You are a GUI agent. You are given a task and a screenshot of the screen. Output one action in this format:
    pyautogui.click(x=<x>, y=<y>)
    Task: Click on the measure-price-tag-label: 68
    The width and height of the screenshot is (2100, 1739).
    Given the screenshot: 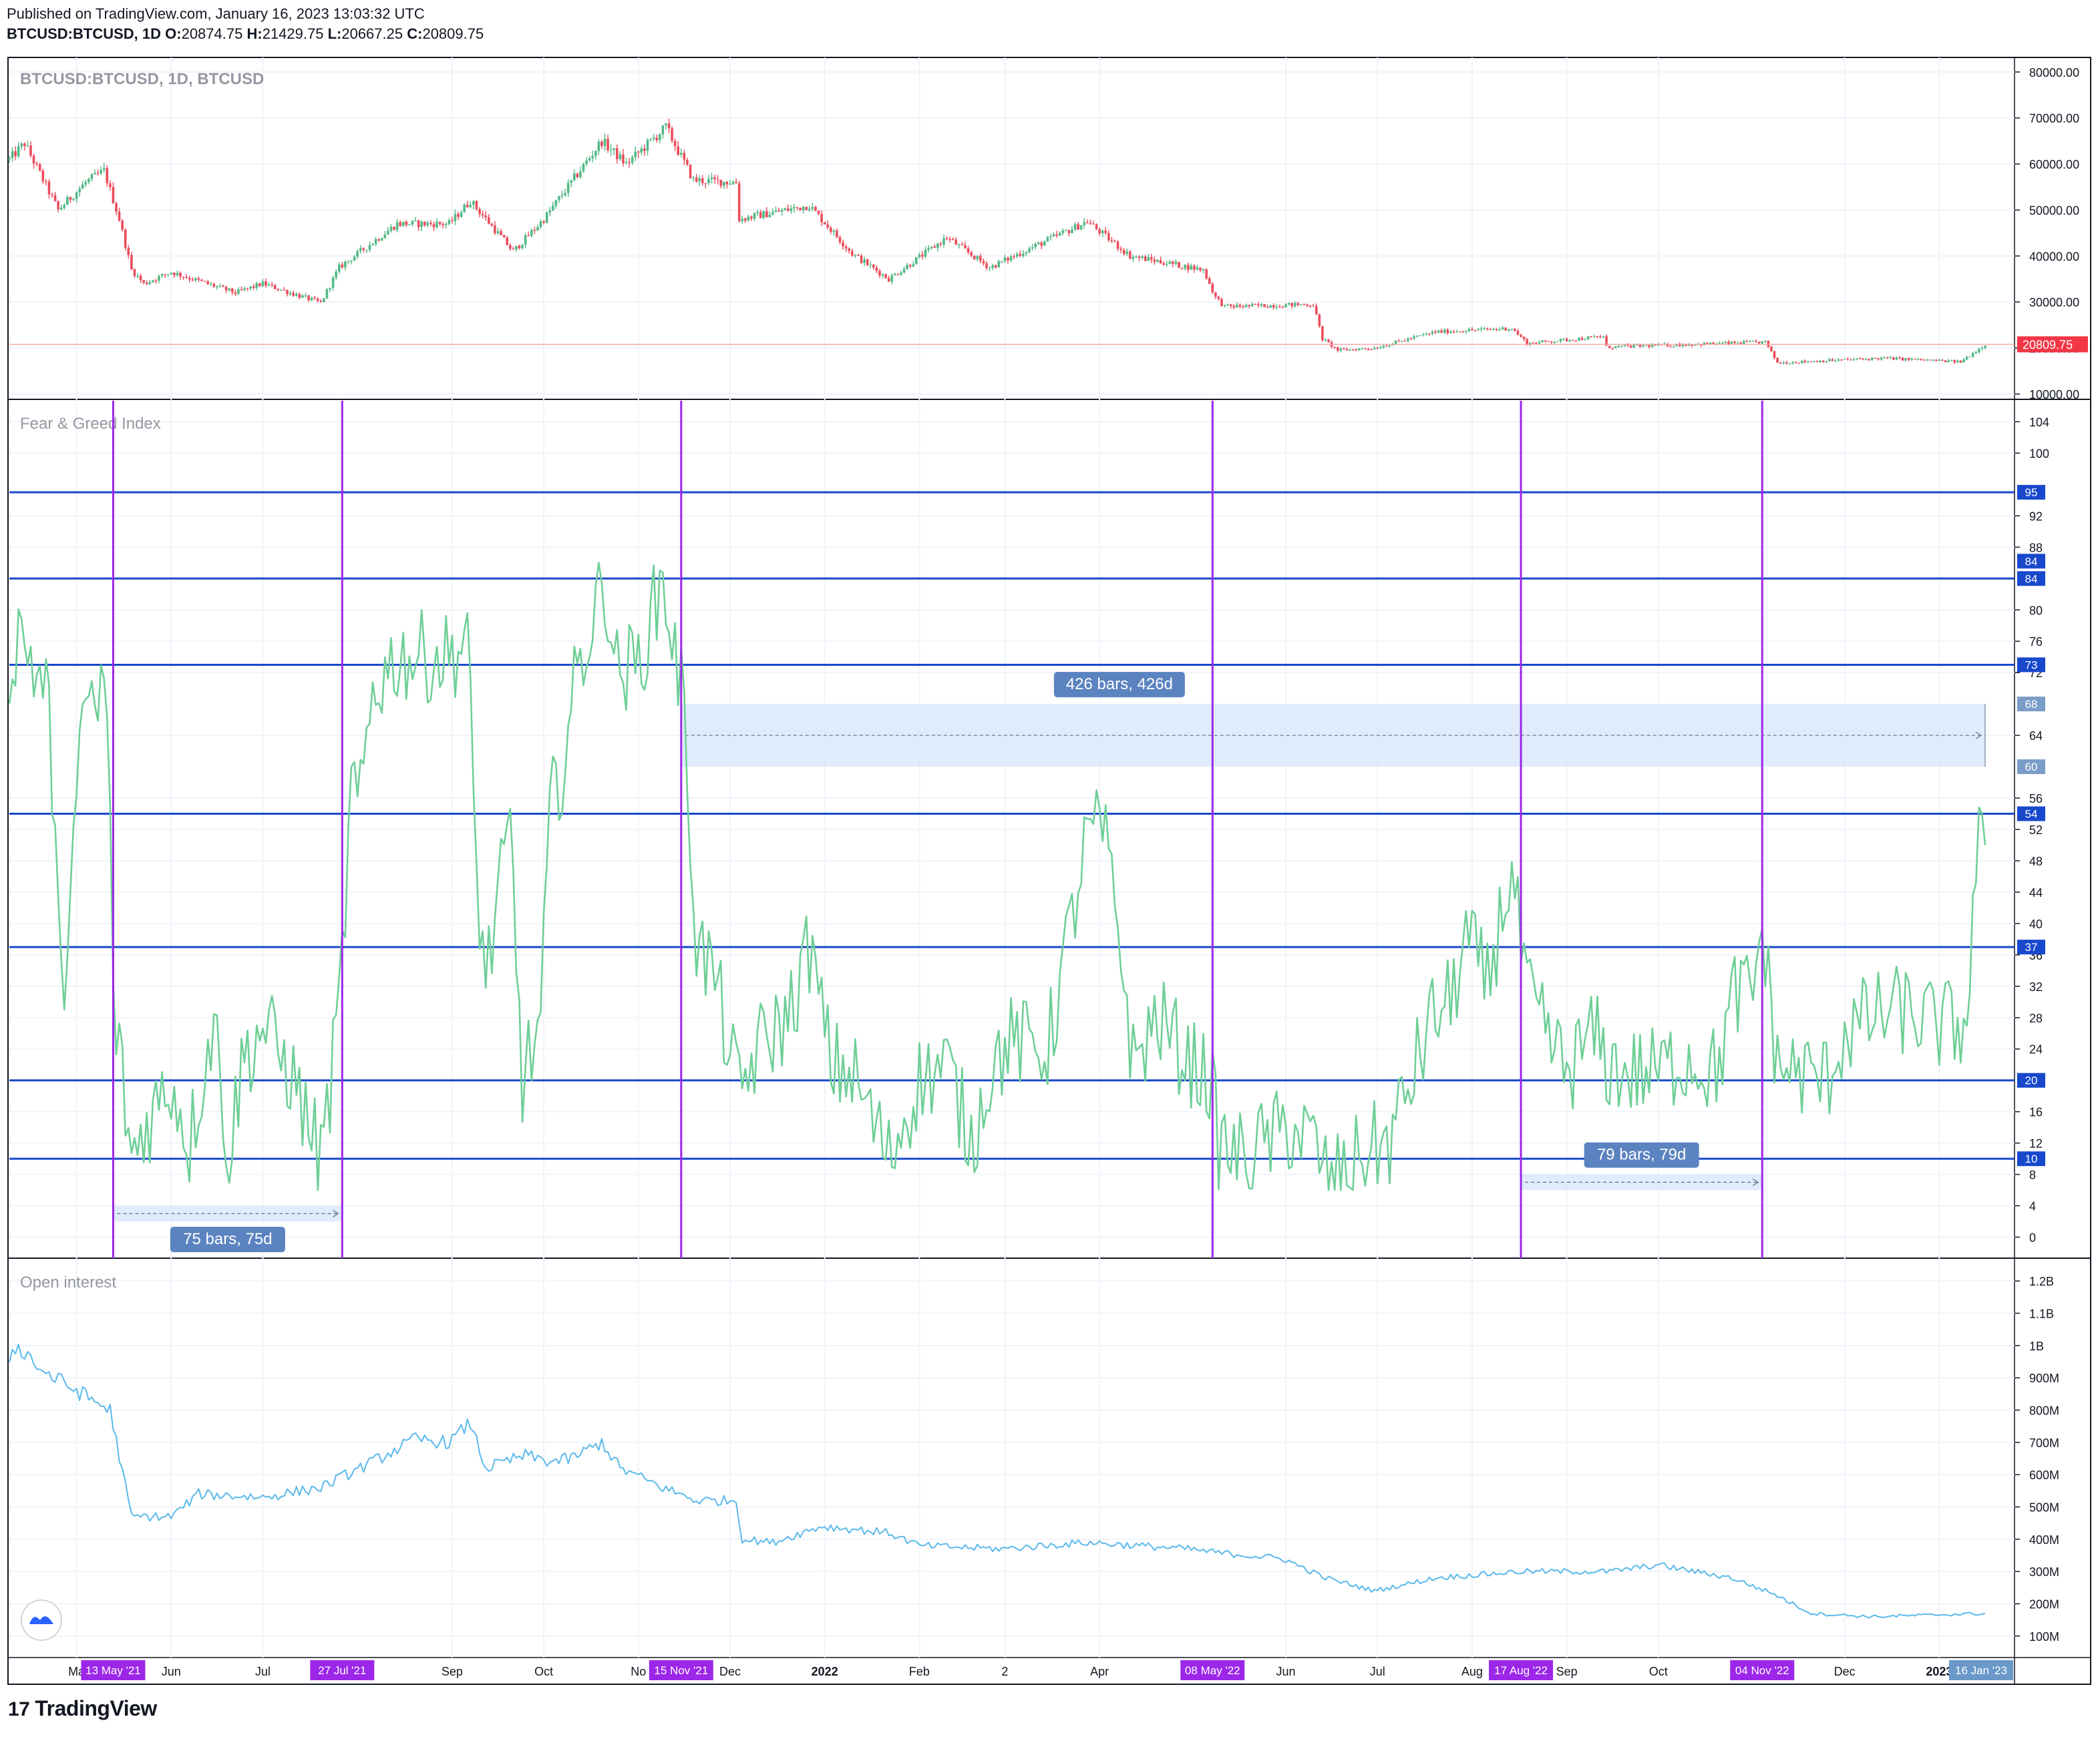 What is the action you would take?
    pyautogui.click(x=2031, y=704)
    